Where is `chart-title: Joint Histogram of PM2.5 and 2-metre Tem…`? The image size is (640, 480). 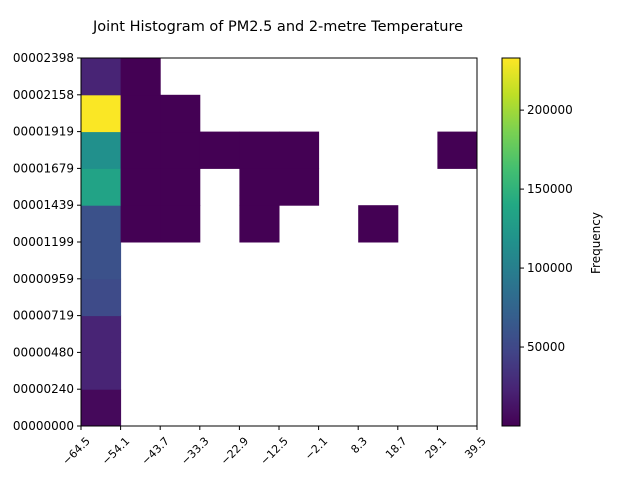 chart-title: Joint Histogram of PM2.5 and 2-metre Tem… is located at coordinates (277, 27).